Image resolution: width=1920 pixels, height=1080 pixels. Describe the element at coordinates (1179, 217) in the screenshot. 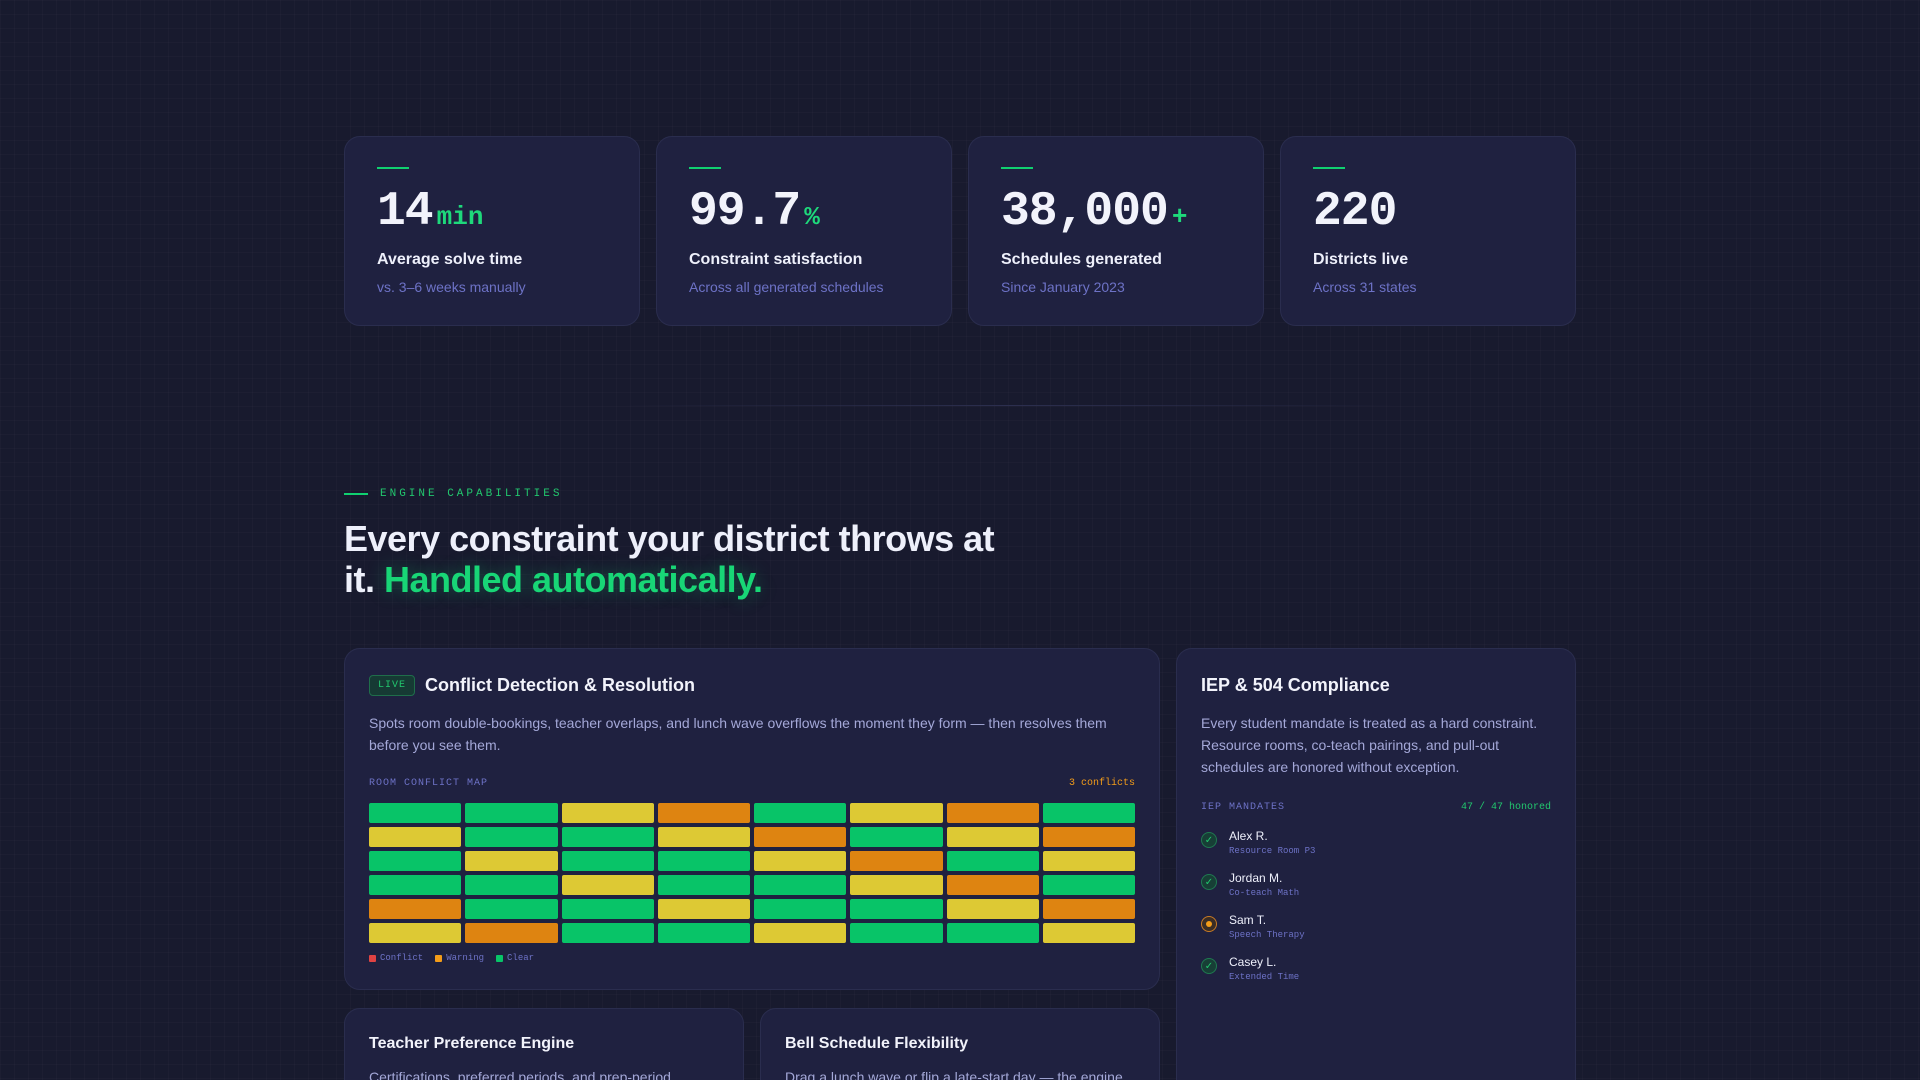

I see `stat-suffix: +` at that location.